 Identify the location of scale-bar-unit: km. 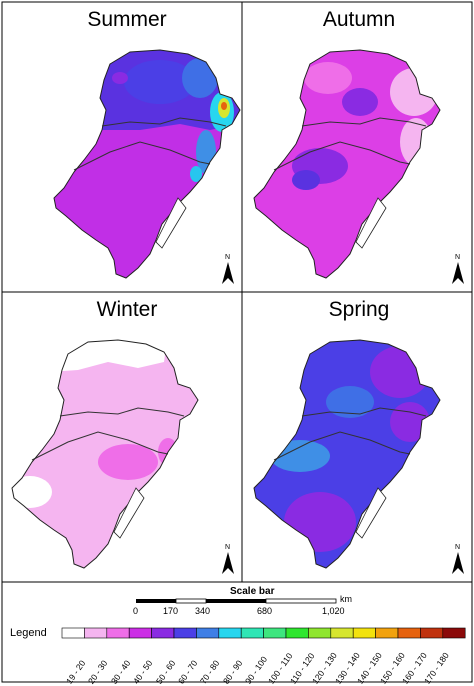
(346, 599).